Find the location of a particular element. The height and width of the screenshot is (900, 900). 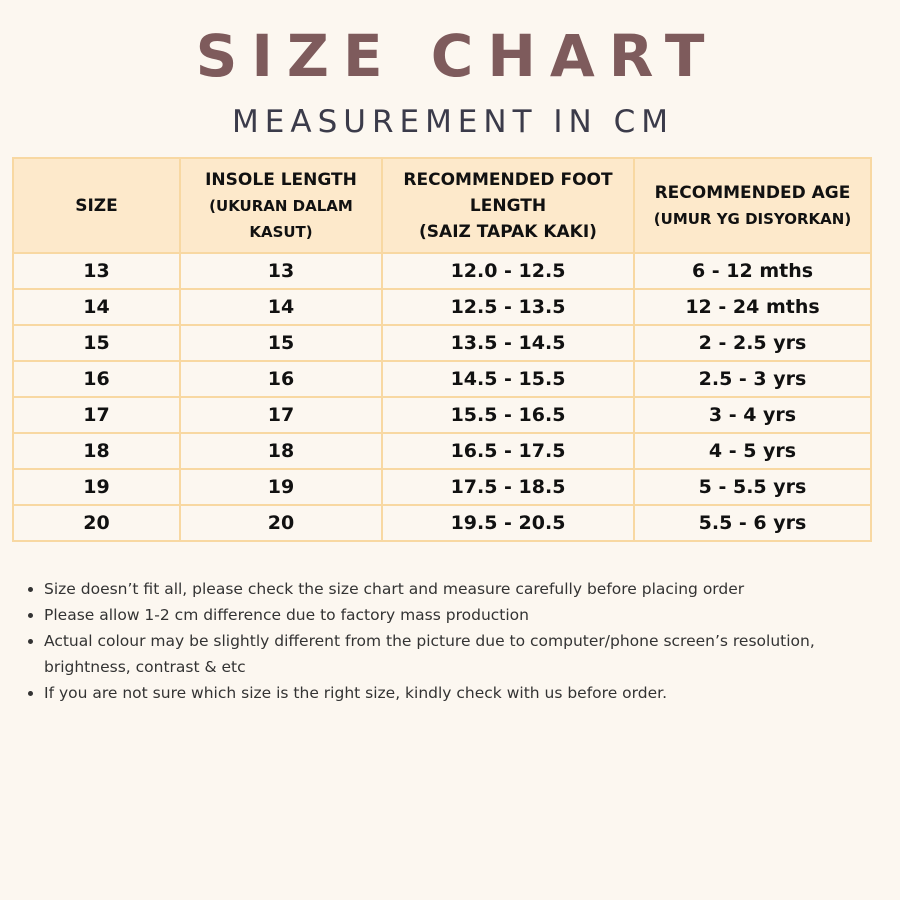

table-cell: 12.0 - 12.5 is located at coordinates (508, 271).